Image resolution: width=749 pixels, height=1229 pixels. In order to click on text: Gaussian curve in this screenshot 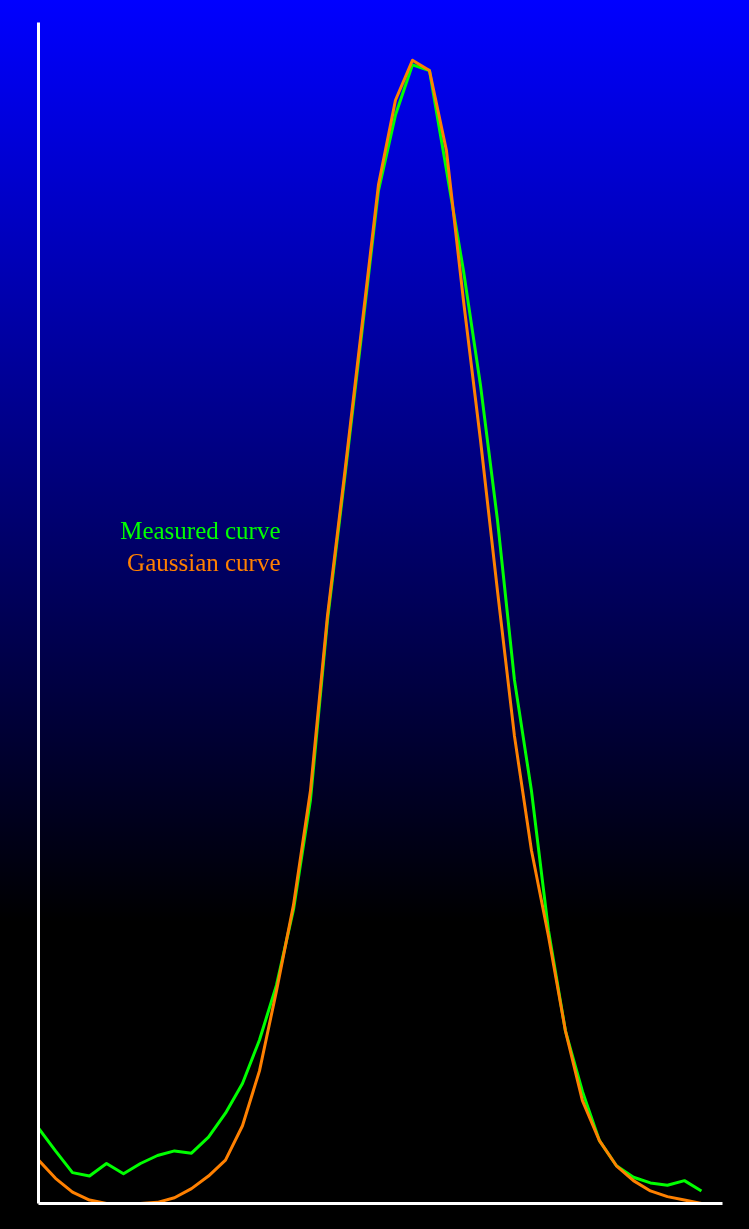, I will do `click(204, 562)`.